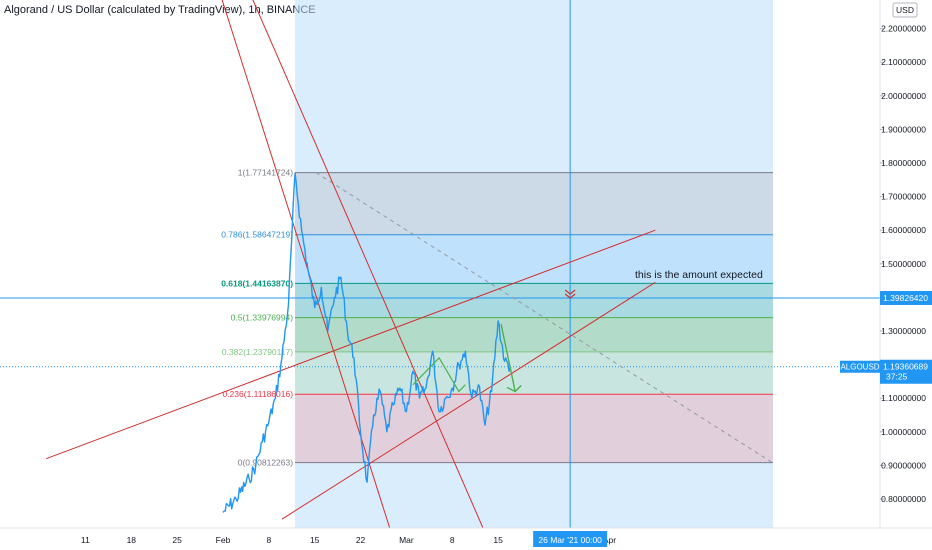  Describe the element at coordinates (897, 377) in the screenshot. I see `ticker-countdown: 37:25` at that location.